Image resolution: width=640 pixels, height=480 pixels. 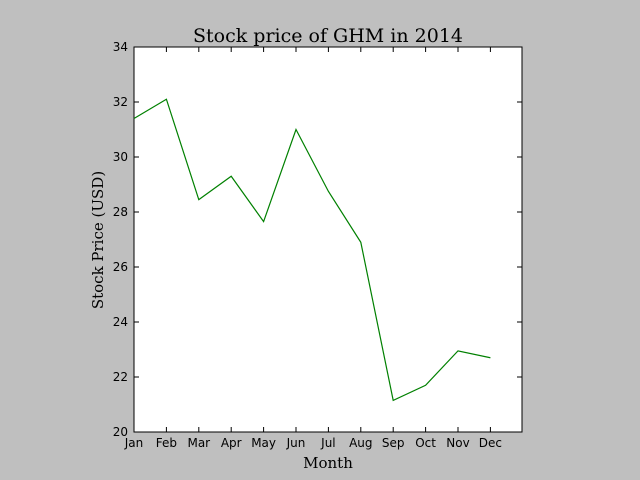 I want to click on y-tick-label: 22, so click(x=120, y=377).